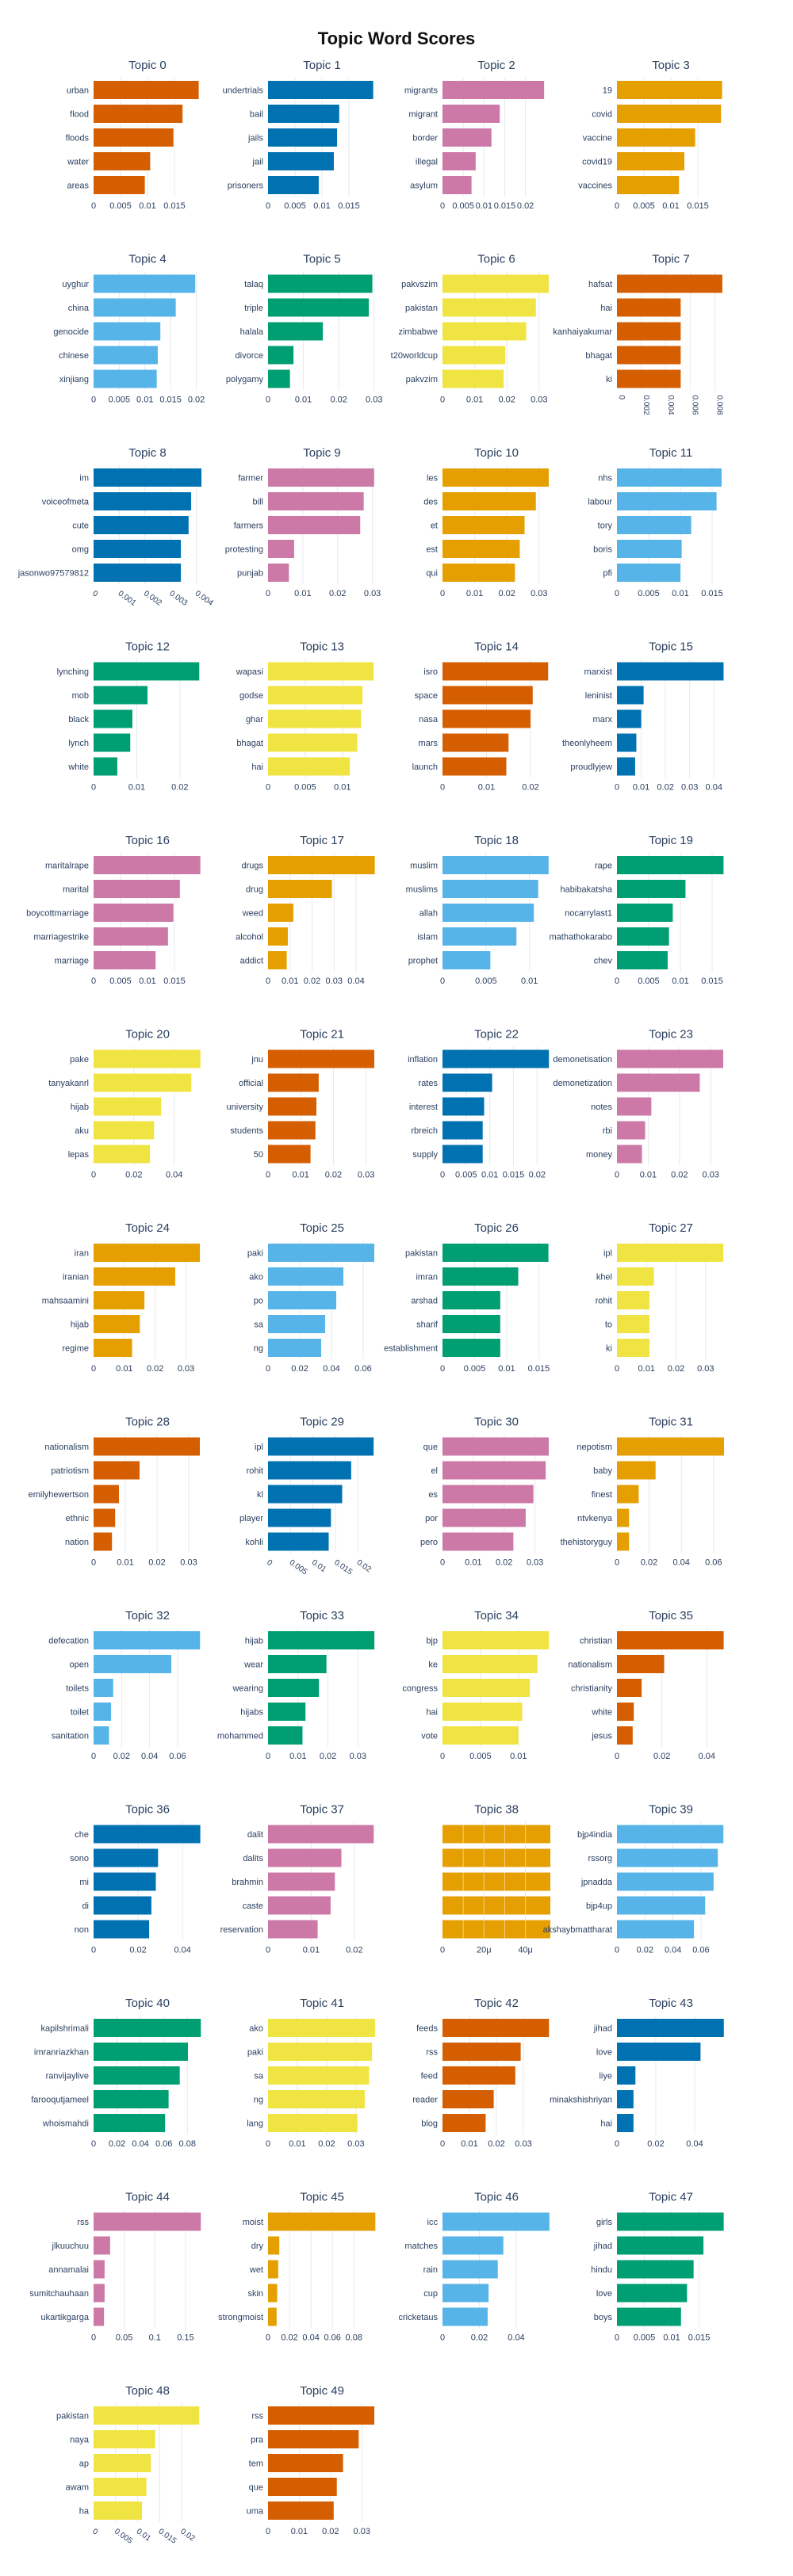 The height and width of the screenshot is (2576, 793). I want to click on category-label: launch, so click(425, 767).